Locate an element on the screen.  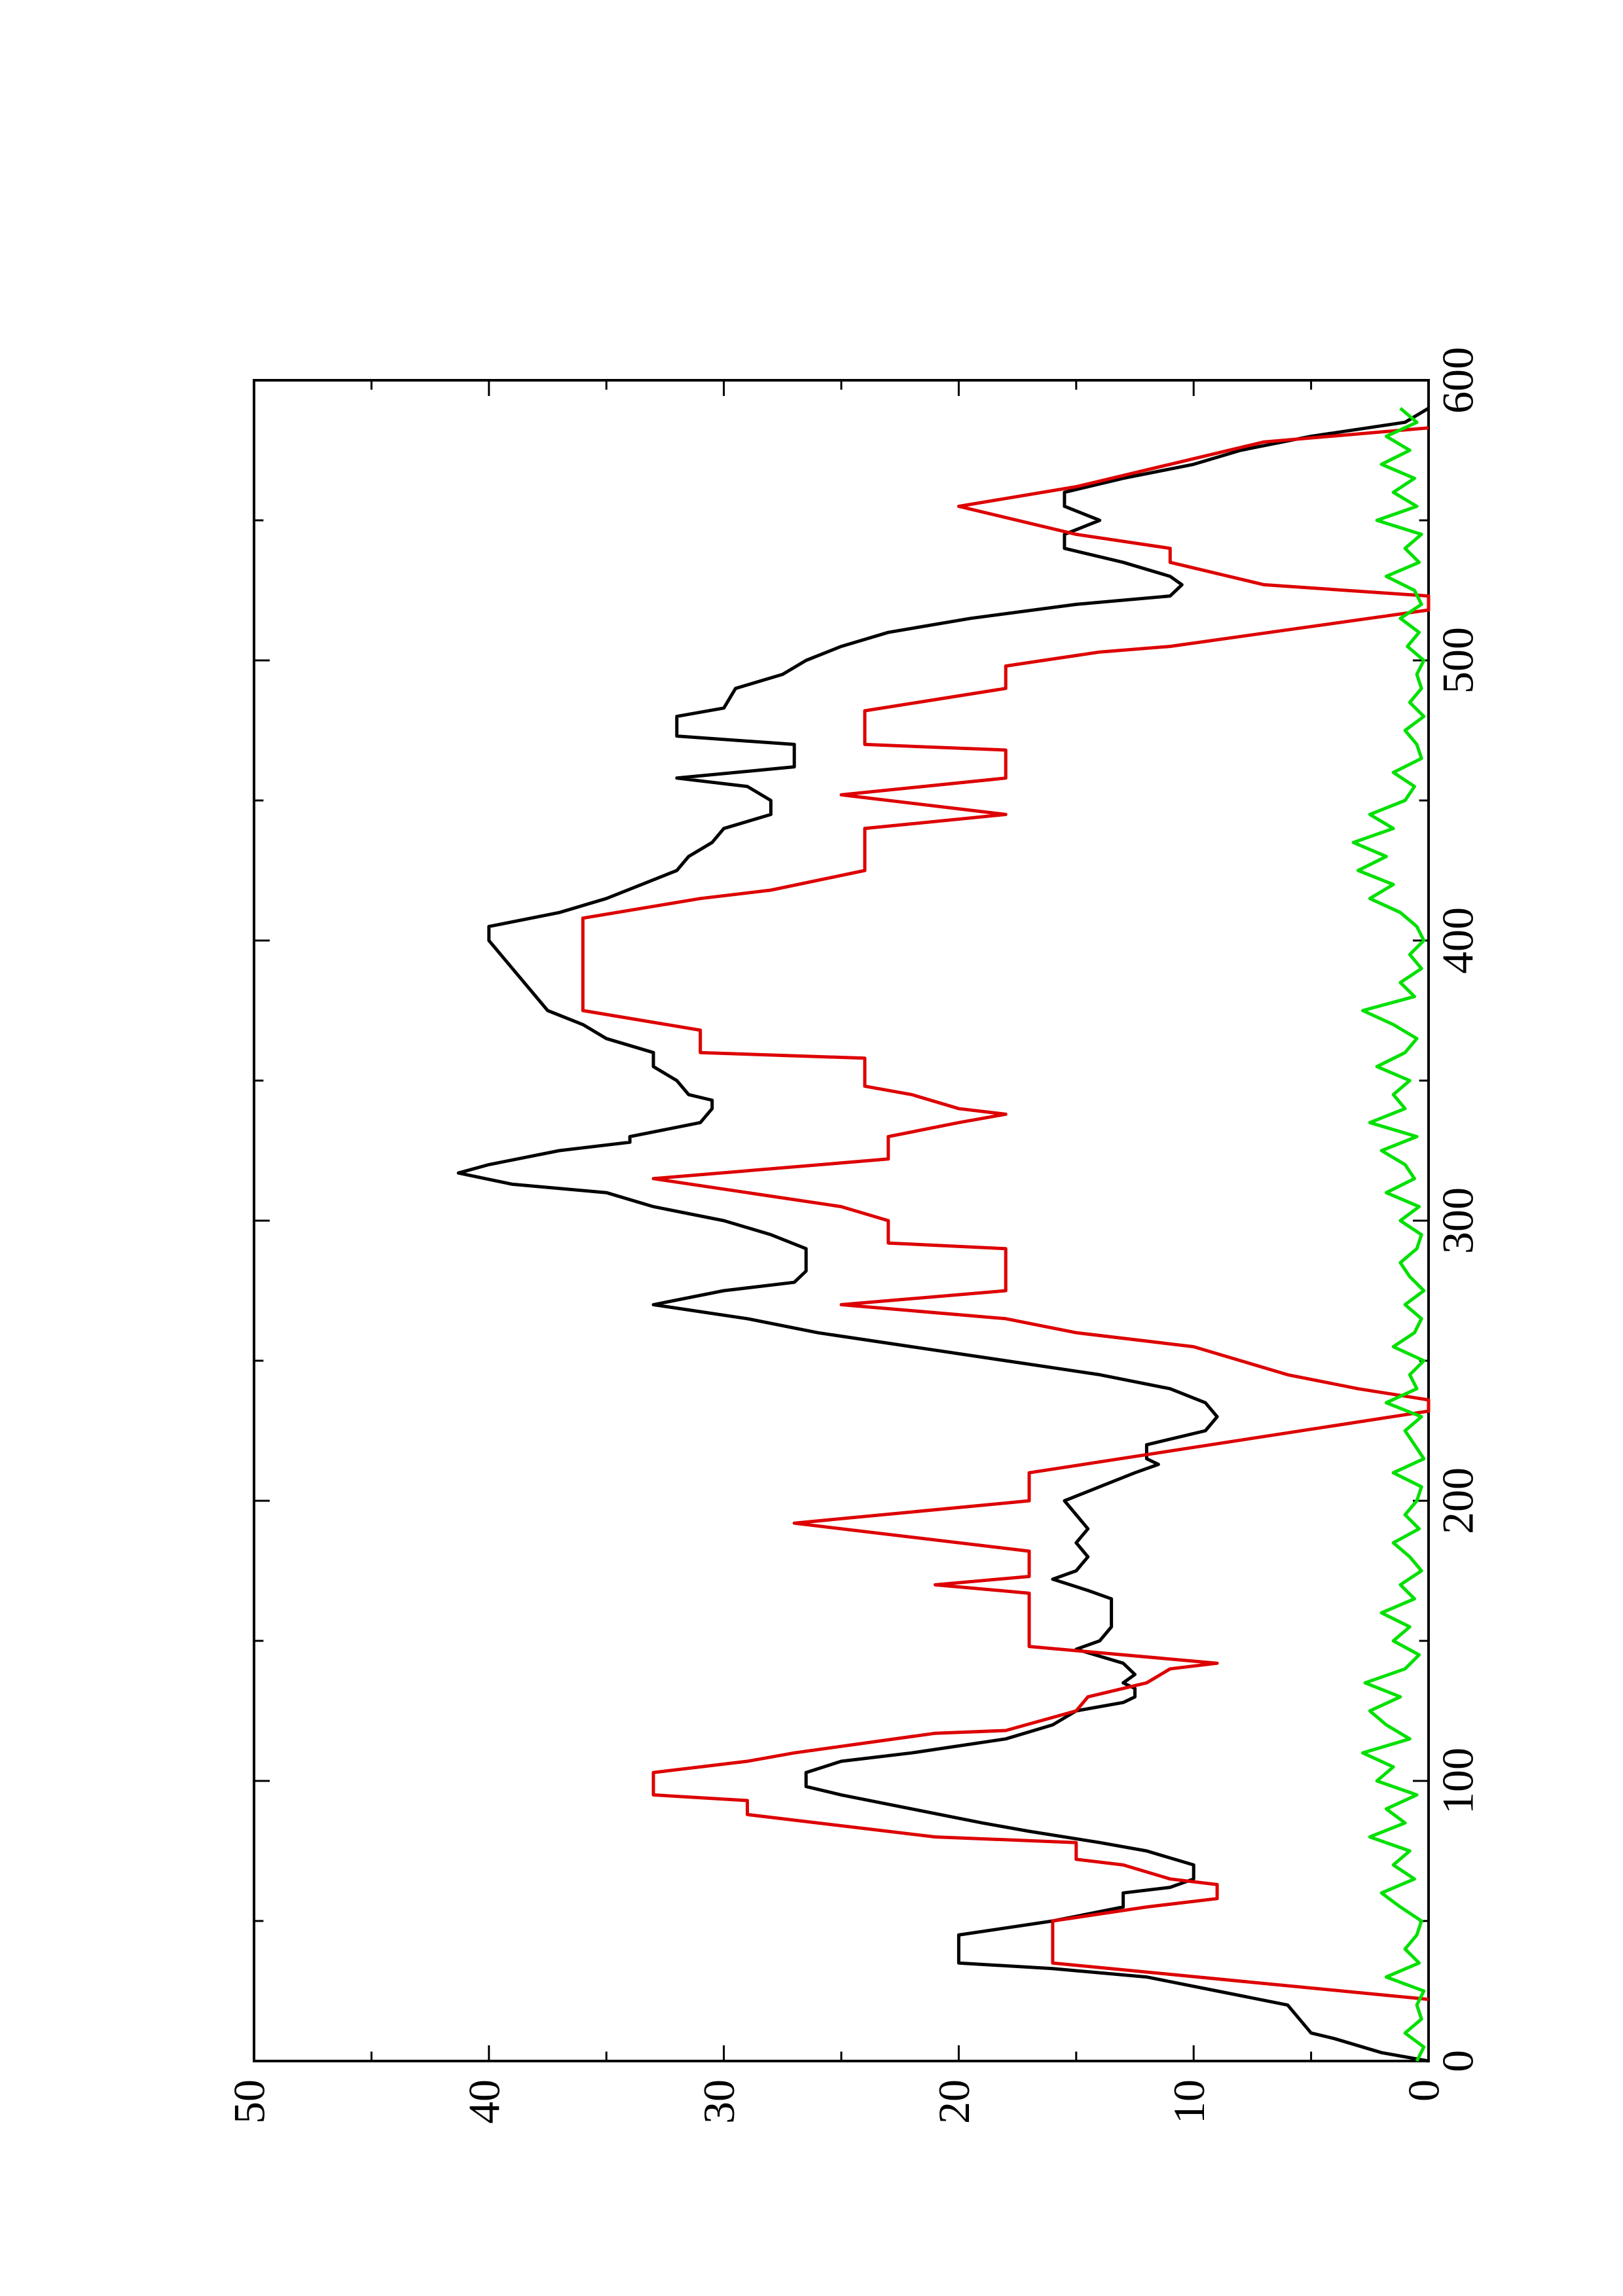
y-tick-label: 40 is located at coordinates (484, 2101).